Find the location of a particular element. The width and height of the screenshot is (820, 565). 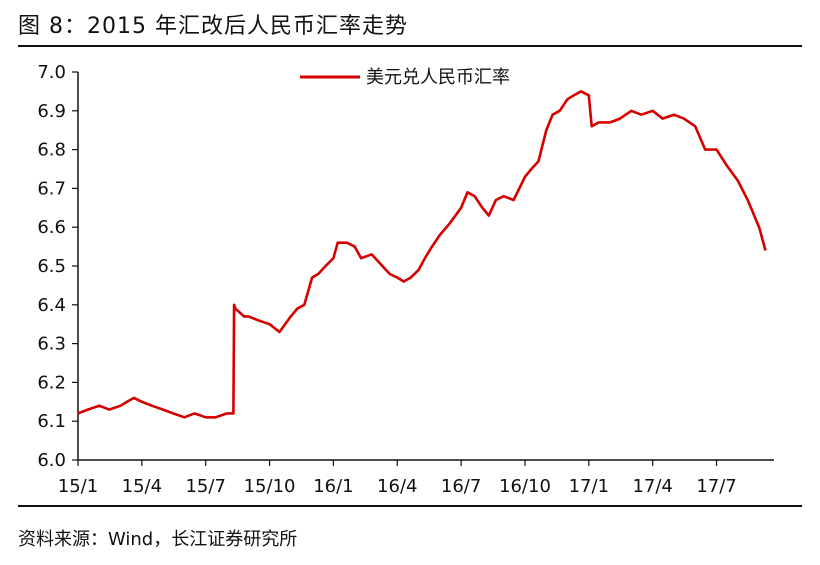

footer-rule is located at coordinates (410, 506).